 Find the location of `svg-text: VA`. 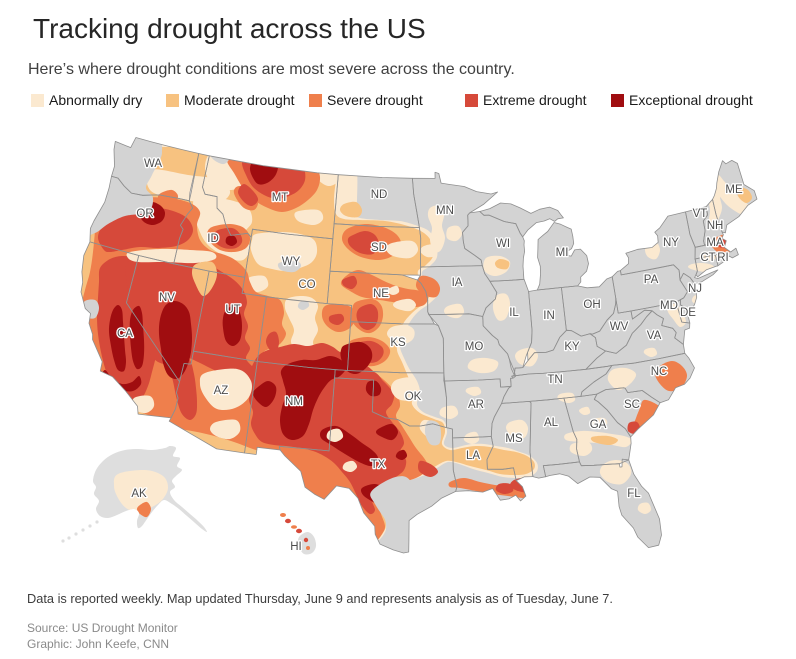

svg-text: VA is located at coordinates (654, 336).